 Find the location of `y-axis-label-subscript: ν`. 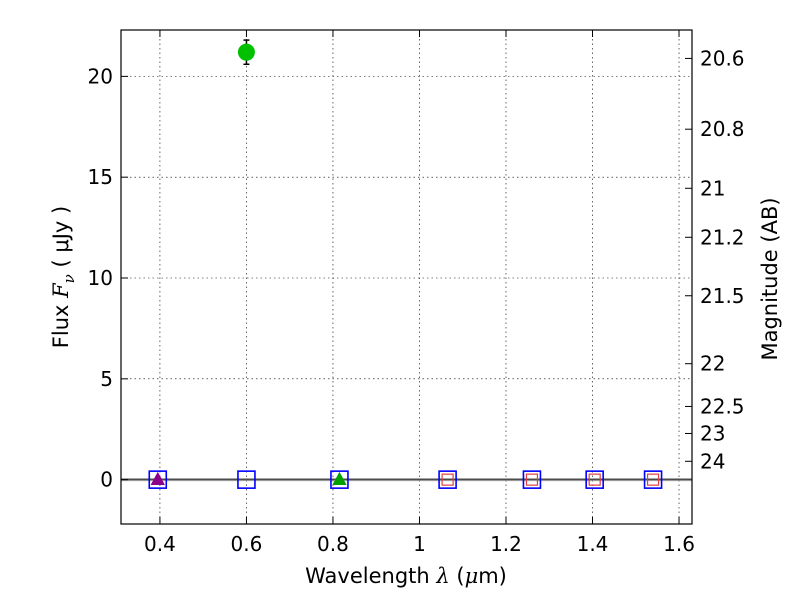

y-axis-label-subscript: ν is located at coordinates (69, 278).